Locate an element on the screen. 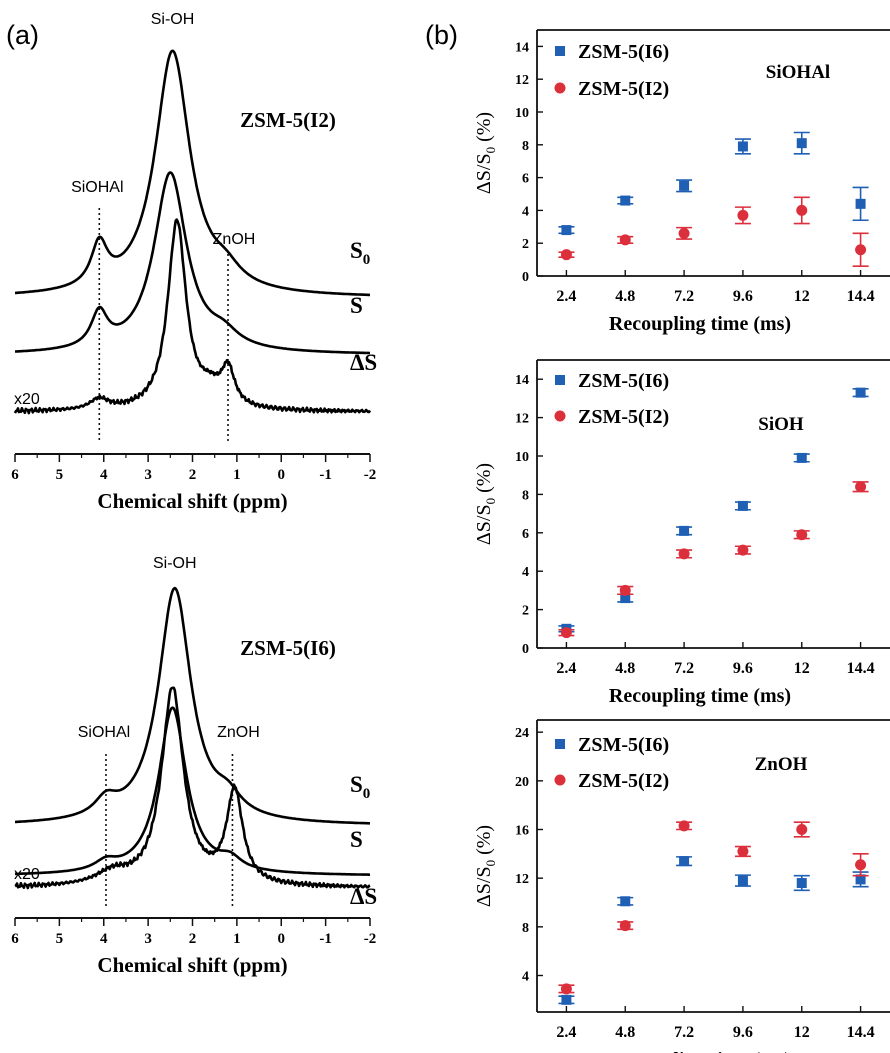 Image resolution: width=890 pixels, height=1053 pixels. chart-title: ZnOH is located at coordinates (781, 764).